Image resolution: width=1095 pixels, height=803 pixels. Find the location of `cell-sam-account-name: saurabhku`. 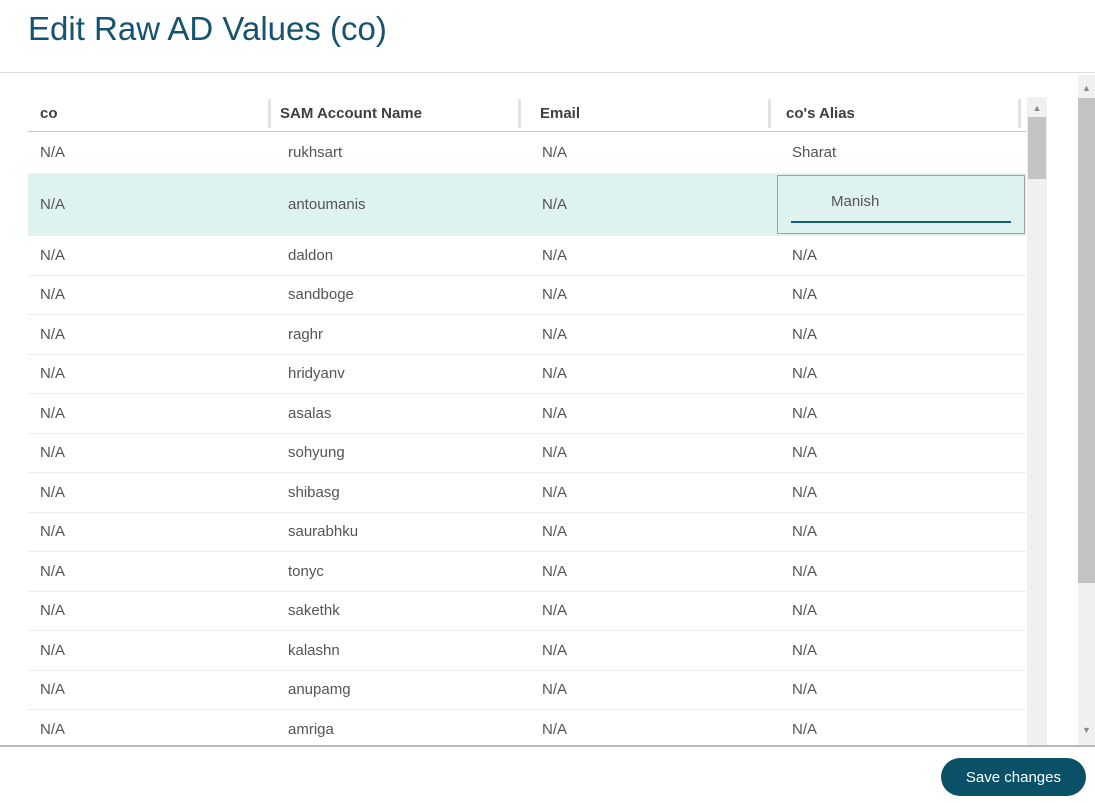

cell-sam-account-name: saurabhku is located at coordinates (323, 532).